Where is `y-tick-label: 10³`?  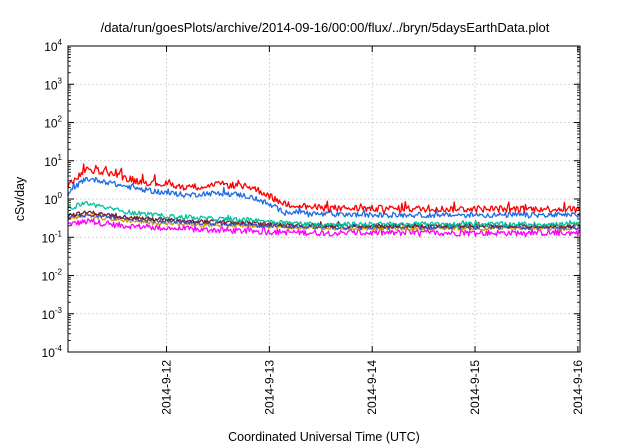 y-tick-label: 10³ is located at coordinates (53, 84).